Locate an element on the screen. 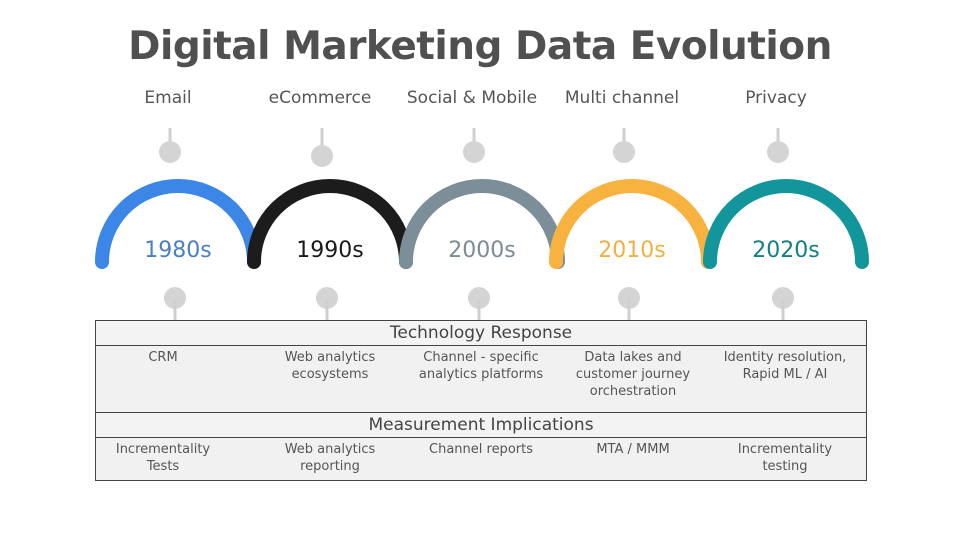  decade-label-1990s: 1990s is located at coordinates (330, 250).